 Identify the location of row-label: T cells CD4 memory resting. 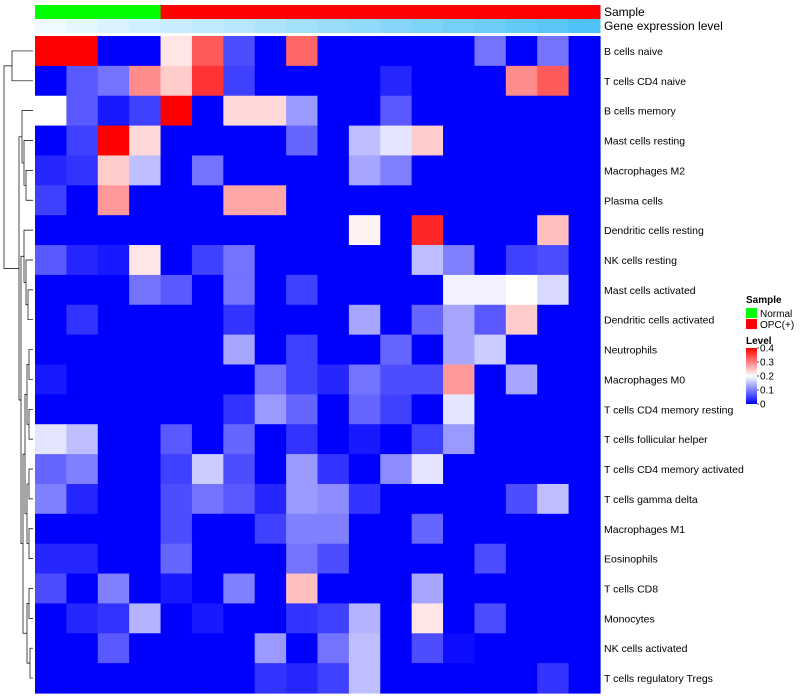
(668, 410).